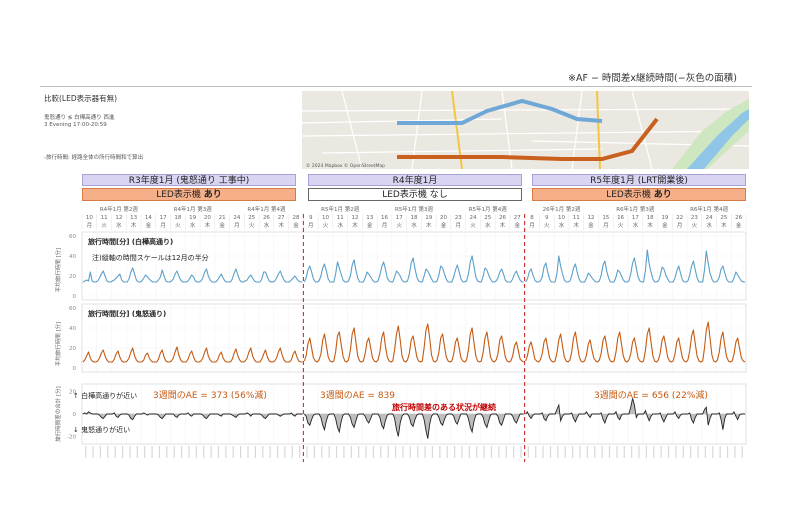 This screenshot has height=528, width=792. Describe the element at coordinates (72, 237) in the screenshot. I see `shirakaba-ytick: 60` at that location.